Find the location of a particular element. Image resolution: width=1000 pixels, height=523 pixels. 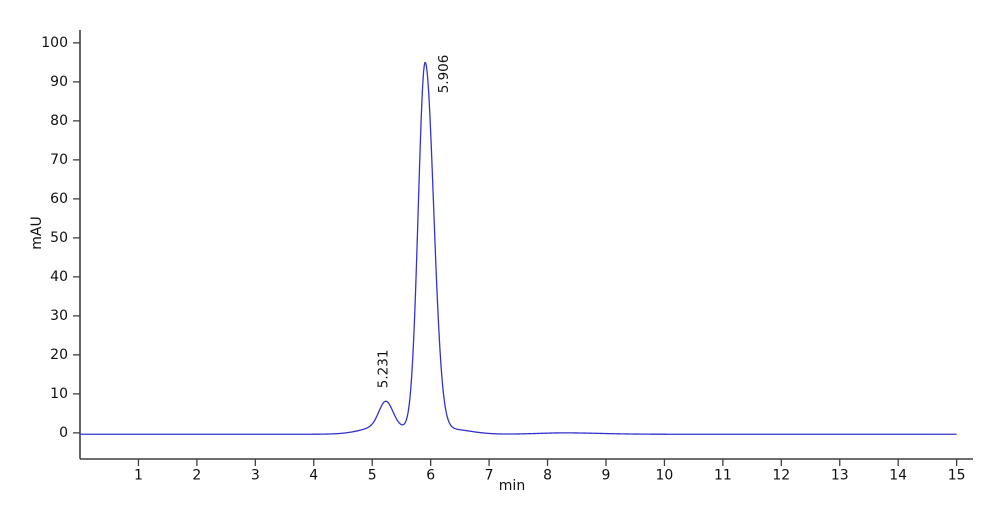

y-tick-label: 50 is located at coordinates (59, 238).